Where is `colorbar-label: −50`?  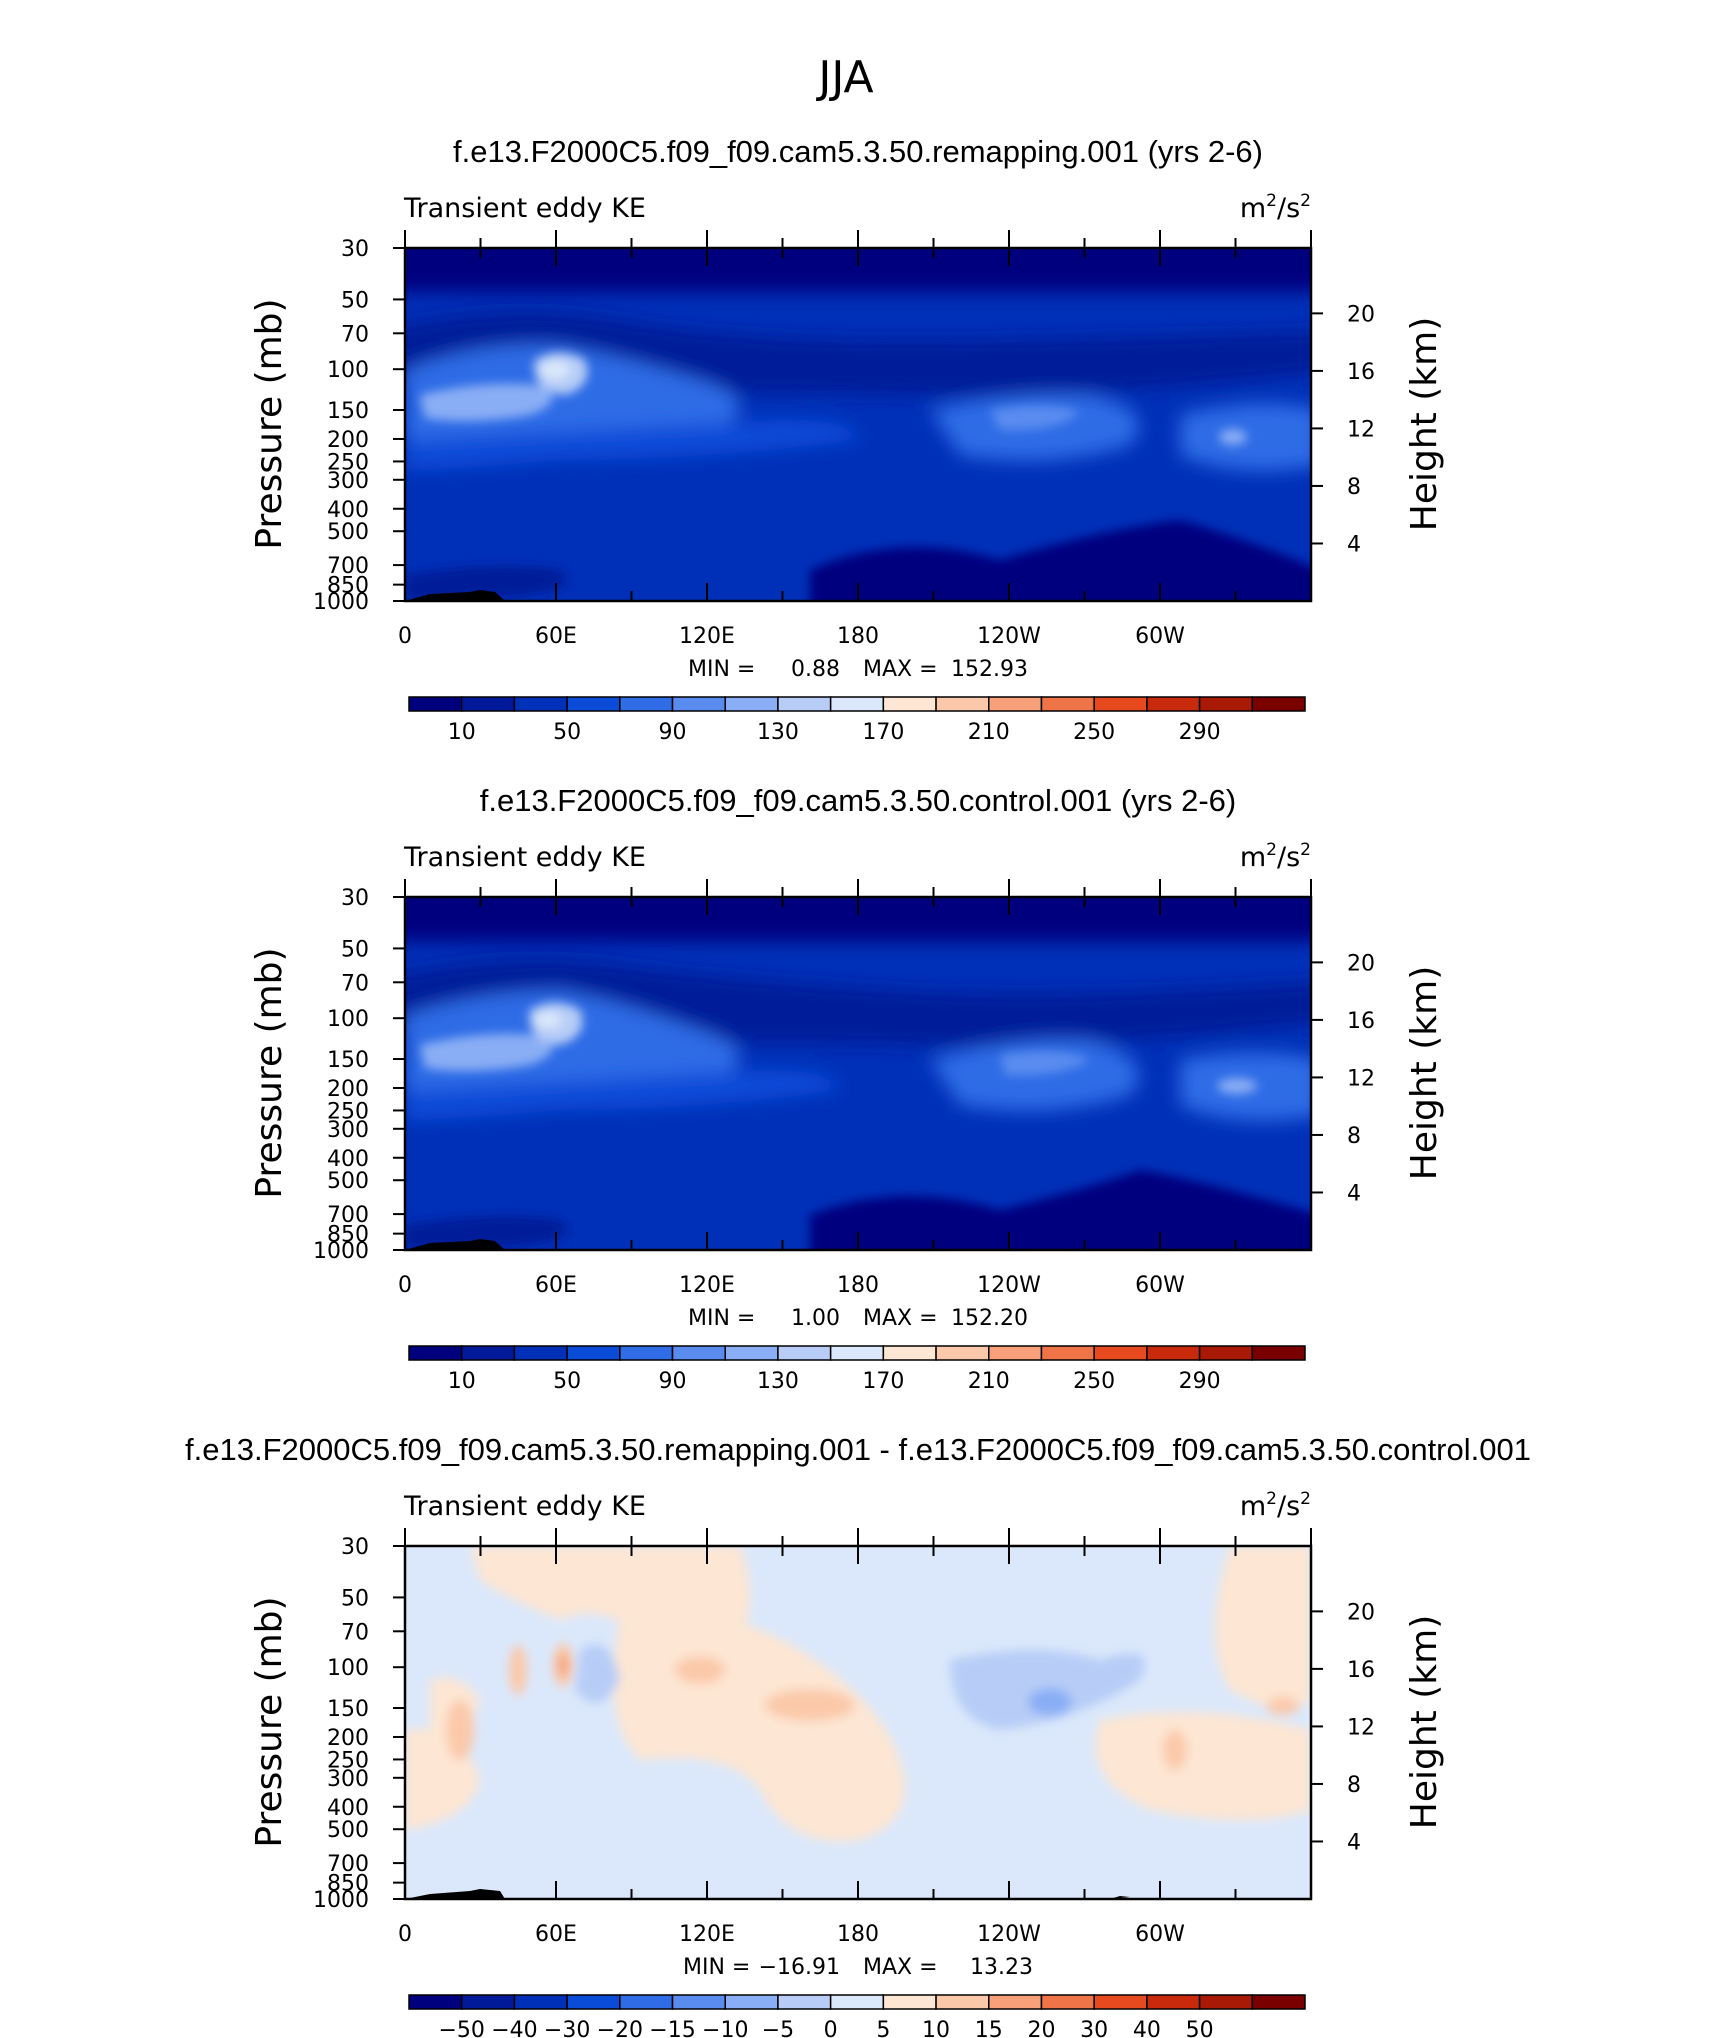 colorbar-label: −50 is located at coordinates (461, 2028).